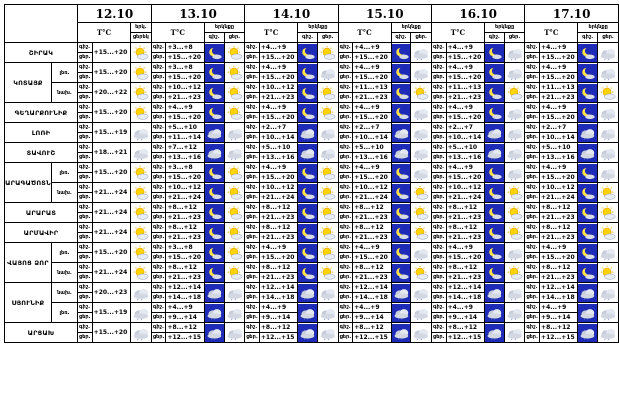  Describe the element at coordinates (559, 87) in the screenshot. I see `temp-value: +11...+13` at that location.